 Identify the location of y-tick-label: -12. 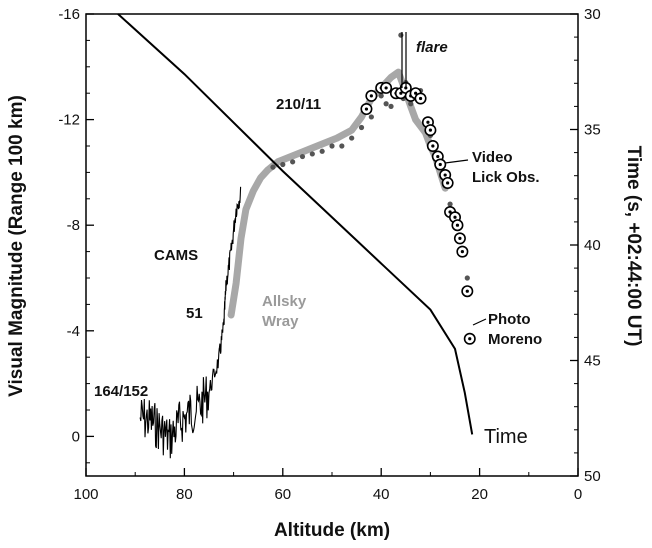
(69, 120).